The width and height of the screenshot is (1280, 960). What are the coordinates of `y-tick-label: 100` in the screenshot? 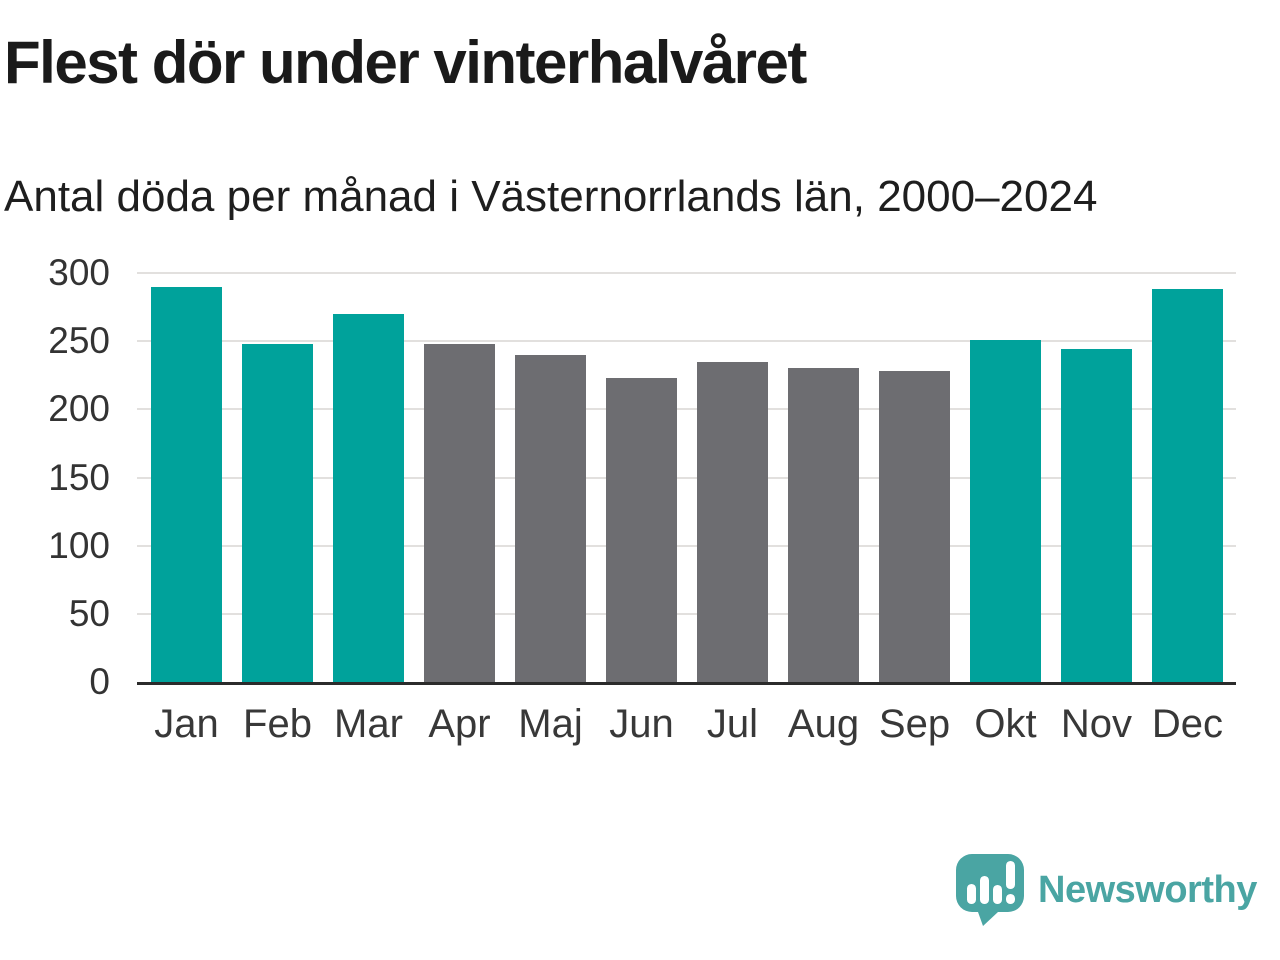 It's located at (79, 545).